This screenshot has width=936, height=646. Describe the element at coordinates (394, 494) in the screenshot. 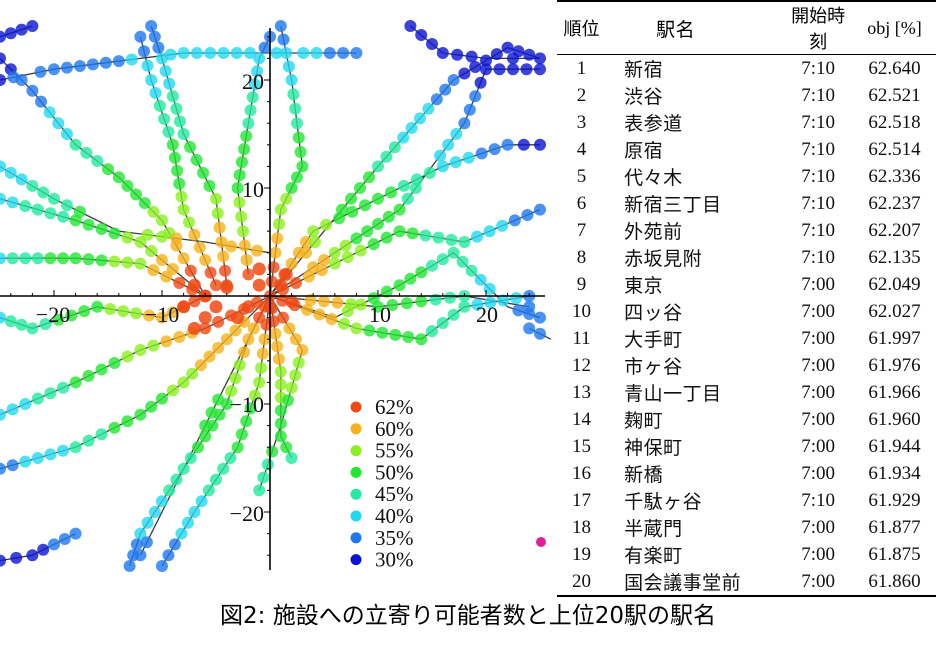

I see `legend-label: 45%` at that location.